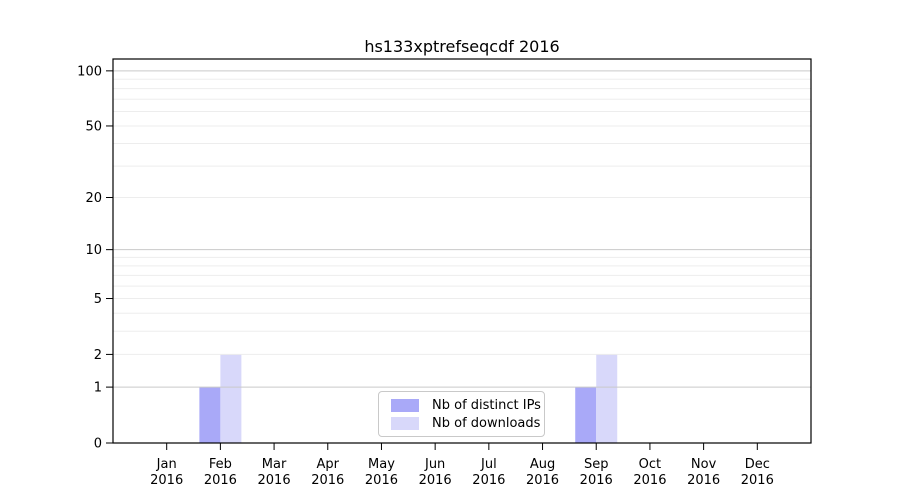 This screenshot has height=500, width=900. Describe the element at coordinates (89, 71) in the screenshot. I see `y-tick-label: 100` at that location.